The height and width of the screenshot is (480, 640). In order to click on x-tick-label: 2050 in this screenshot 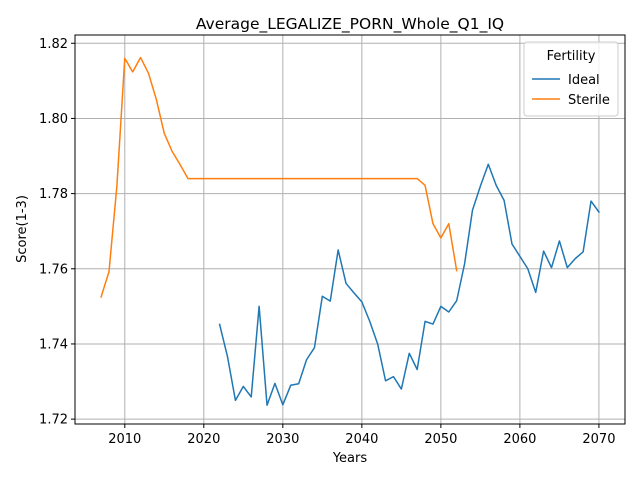, I will do `click(440, 439)`.